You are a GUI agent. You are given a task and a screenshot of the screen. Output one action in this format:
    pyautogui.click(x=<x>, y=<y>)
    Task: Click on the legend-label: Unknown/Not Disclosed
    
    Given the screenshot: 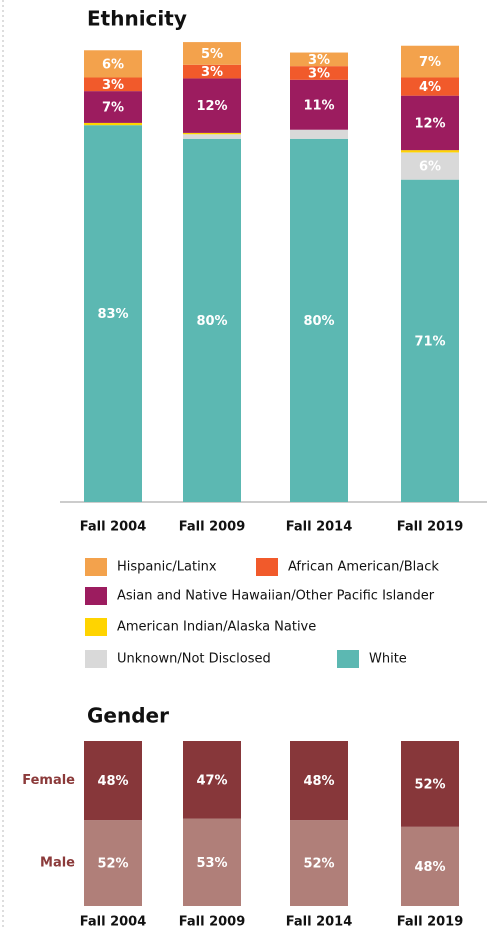 What is the action you would take?
    pyautogui.click(x=194, y=659)
    